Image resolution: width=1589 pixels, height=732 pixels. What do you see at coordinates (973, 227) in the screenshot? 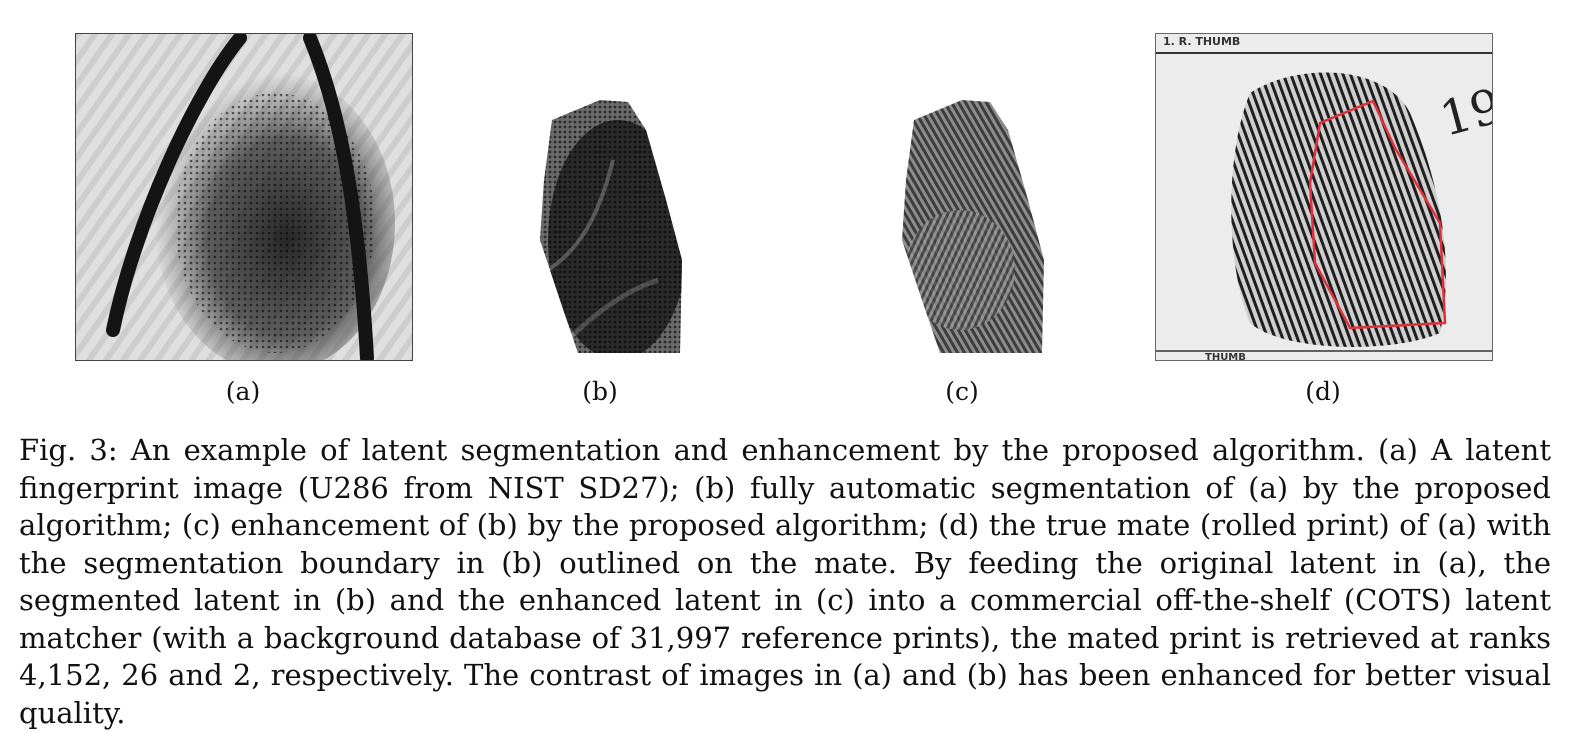
I see `panel-c-image` at bounding box center [973, 227].